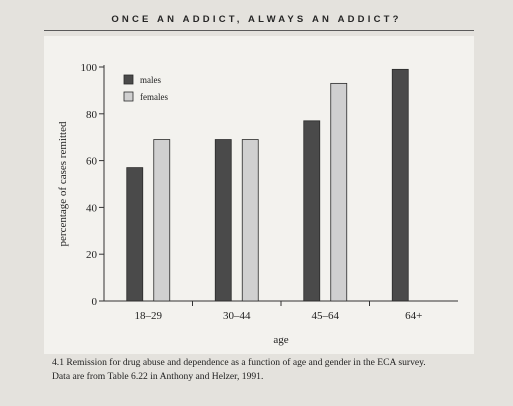 The width and height of the screenshot is (513, 406). Describe the element at coordinates (95, 302) in the screenshot. I see `y-tick-label: 0` at that location.